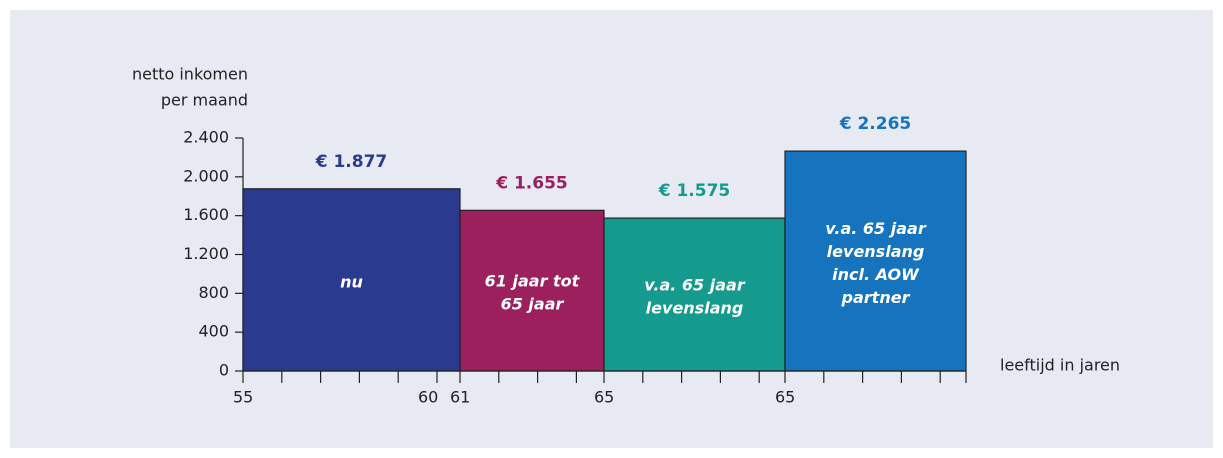 Image resolution: width=1223 pixels, height=458 pixels. Describe the element at coordinates (213, 292) in the screenshot. I see `y-tick-label: 800` at that location.